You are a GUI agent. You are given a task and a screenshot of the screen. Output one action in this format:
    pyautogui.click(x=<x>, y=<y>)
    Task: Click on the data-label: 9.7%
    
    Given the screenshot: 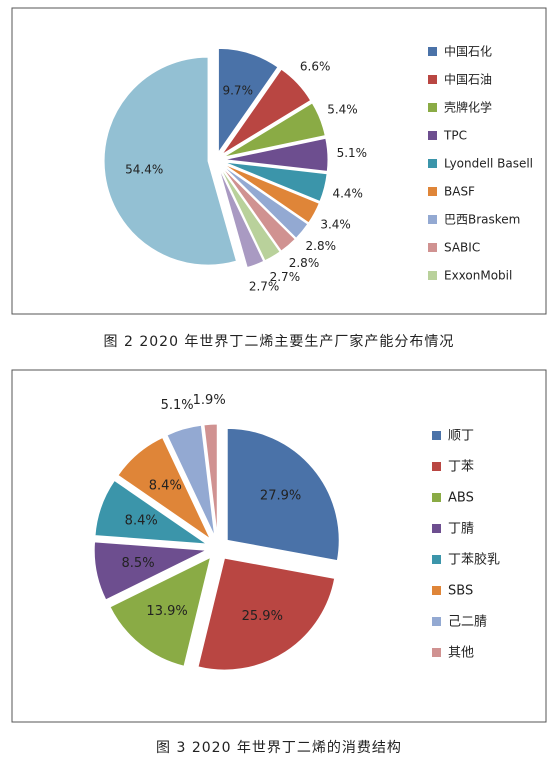 What is the action you would take?
    pyautogui.click(x=237, y=90)
    